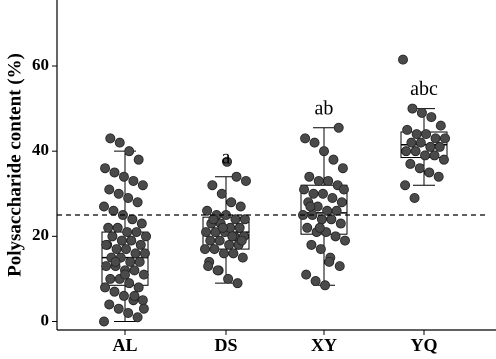 The image size is (496, 359). What do you see at coordinates (424, 89) in the screenshot?
I see `annotation: abc` at bounding box center [424, 89].